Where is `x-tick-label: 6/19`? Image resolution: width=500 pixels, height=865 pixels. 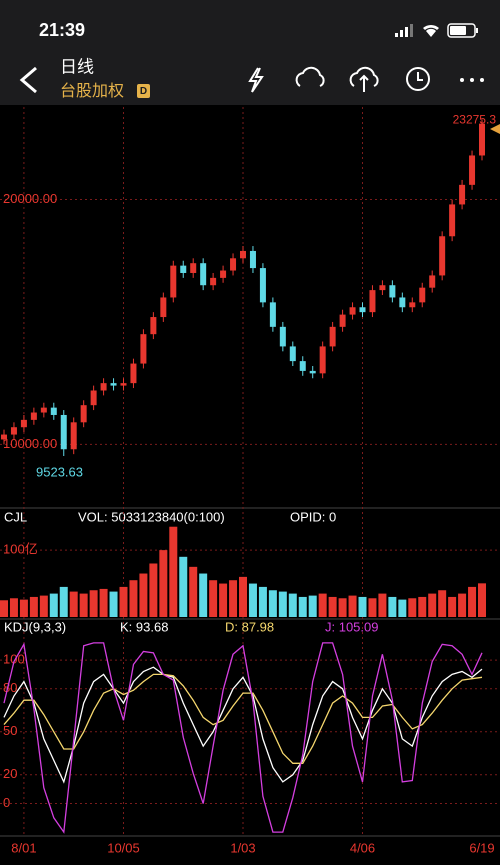
x-tick-label: 6/19 is located at coordinates (481, 847).